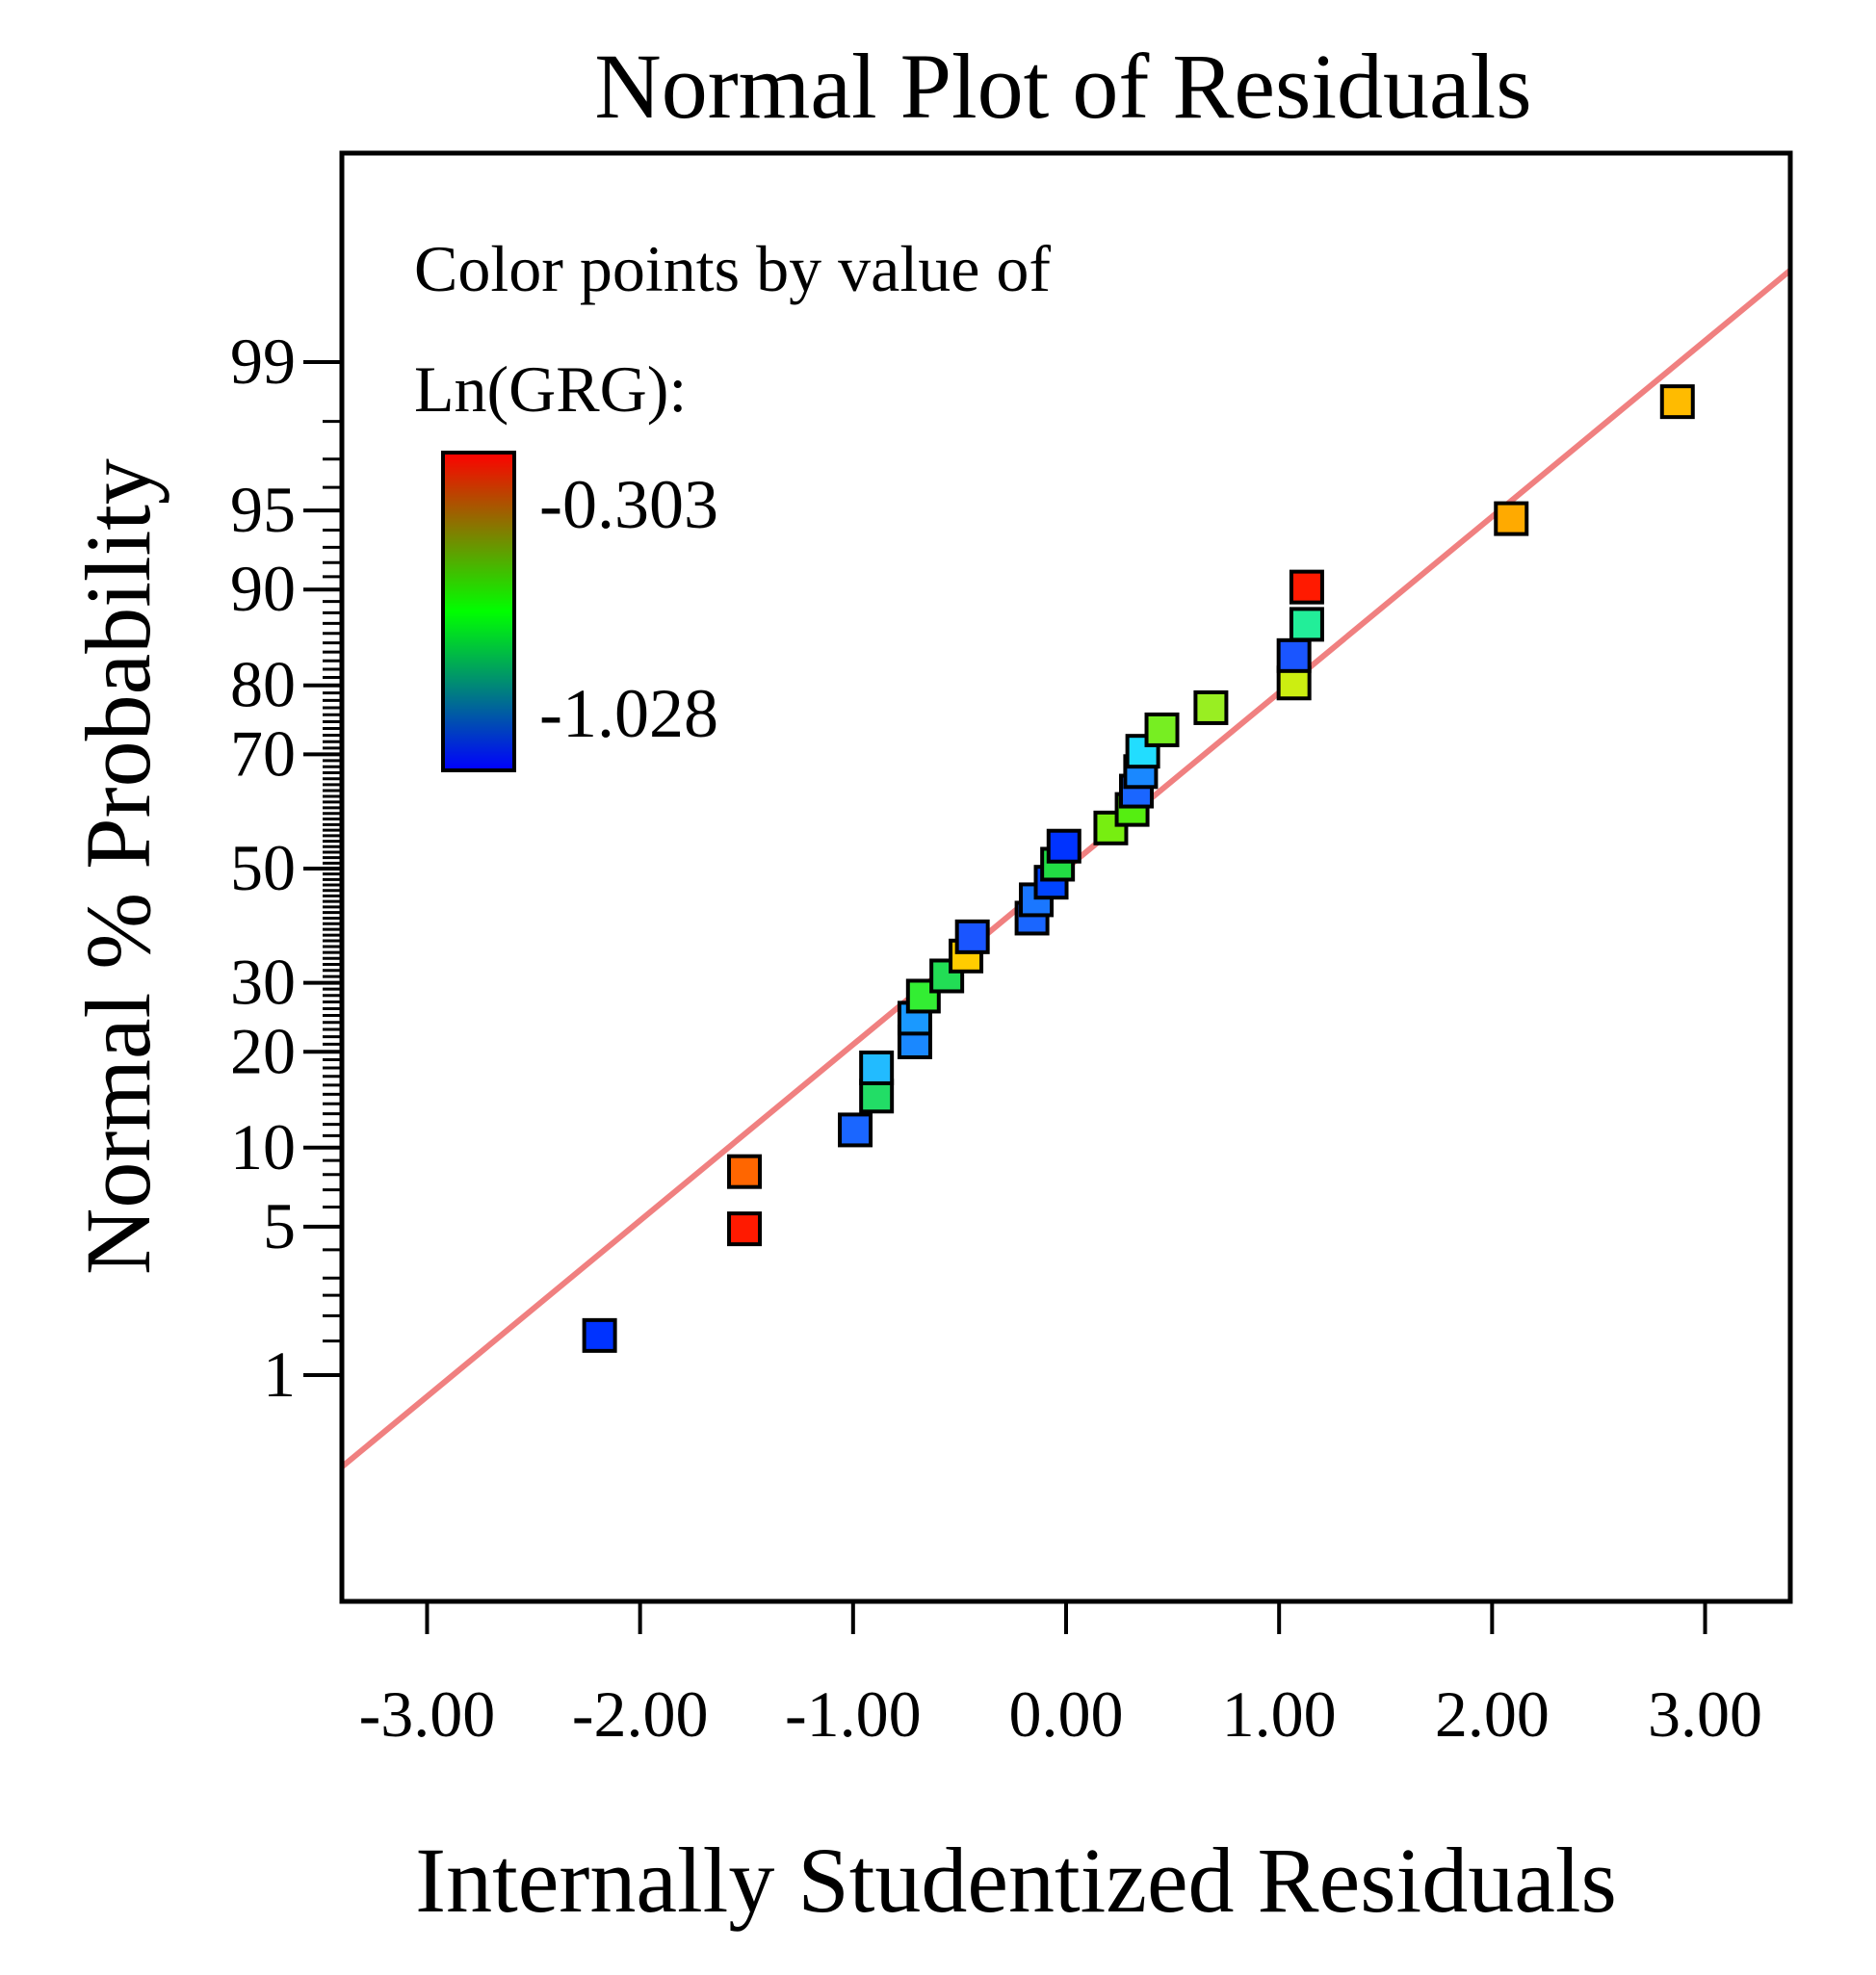 The image size is (1876, 1975). Describe the element at coordinates (263, 684) in the screenshot. I see `y-tick-label: 80` at that location.